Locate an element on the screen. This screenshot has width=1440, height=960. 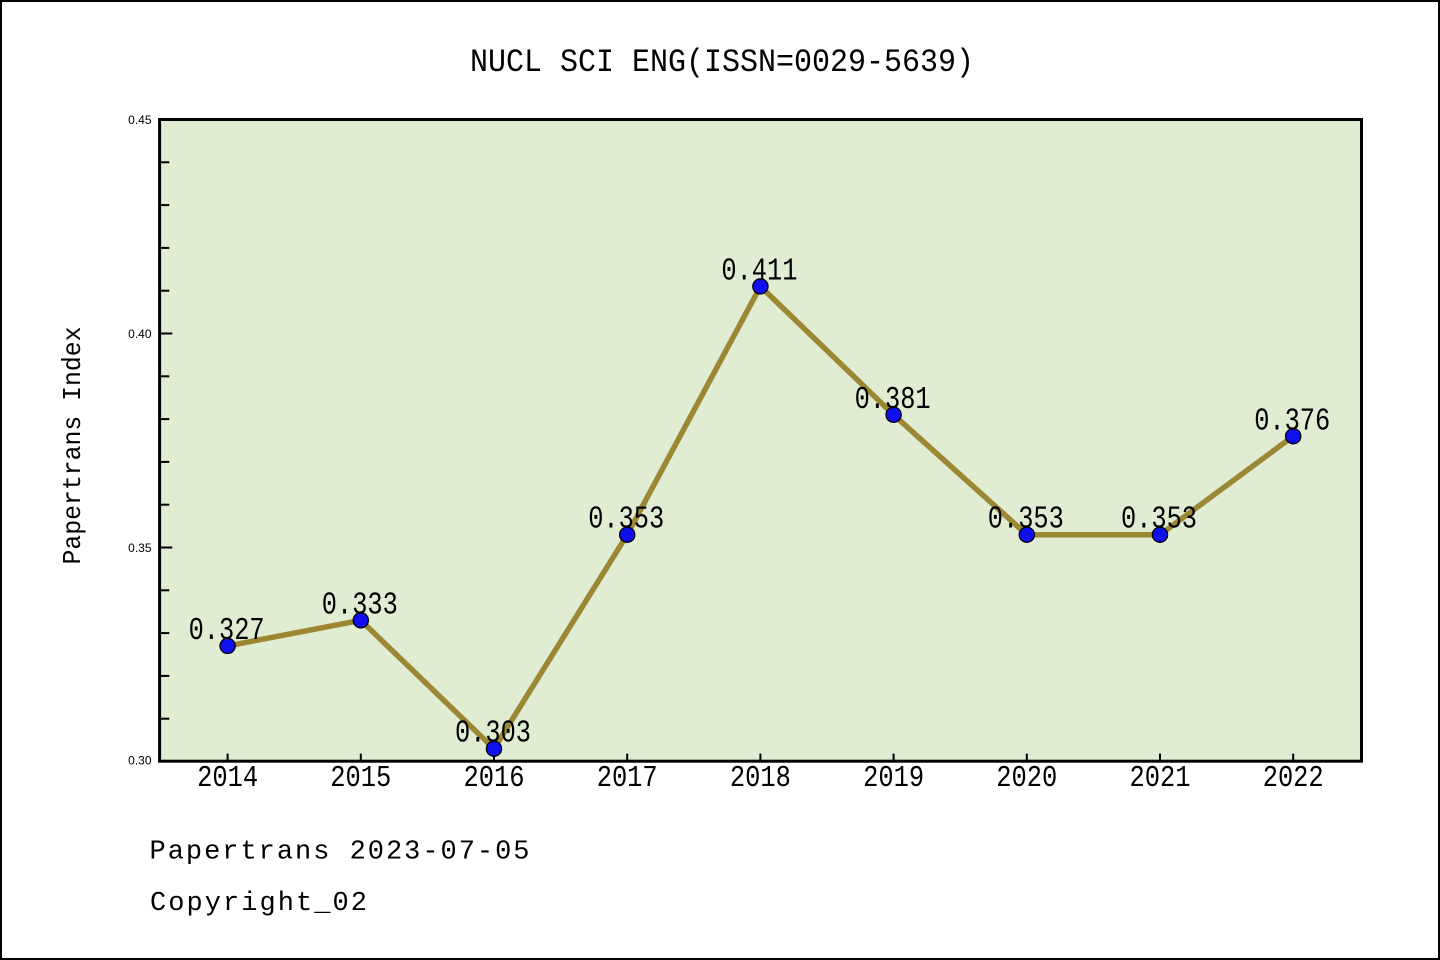
svg-text: 2014 is located at coordinates (227, 779).